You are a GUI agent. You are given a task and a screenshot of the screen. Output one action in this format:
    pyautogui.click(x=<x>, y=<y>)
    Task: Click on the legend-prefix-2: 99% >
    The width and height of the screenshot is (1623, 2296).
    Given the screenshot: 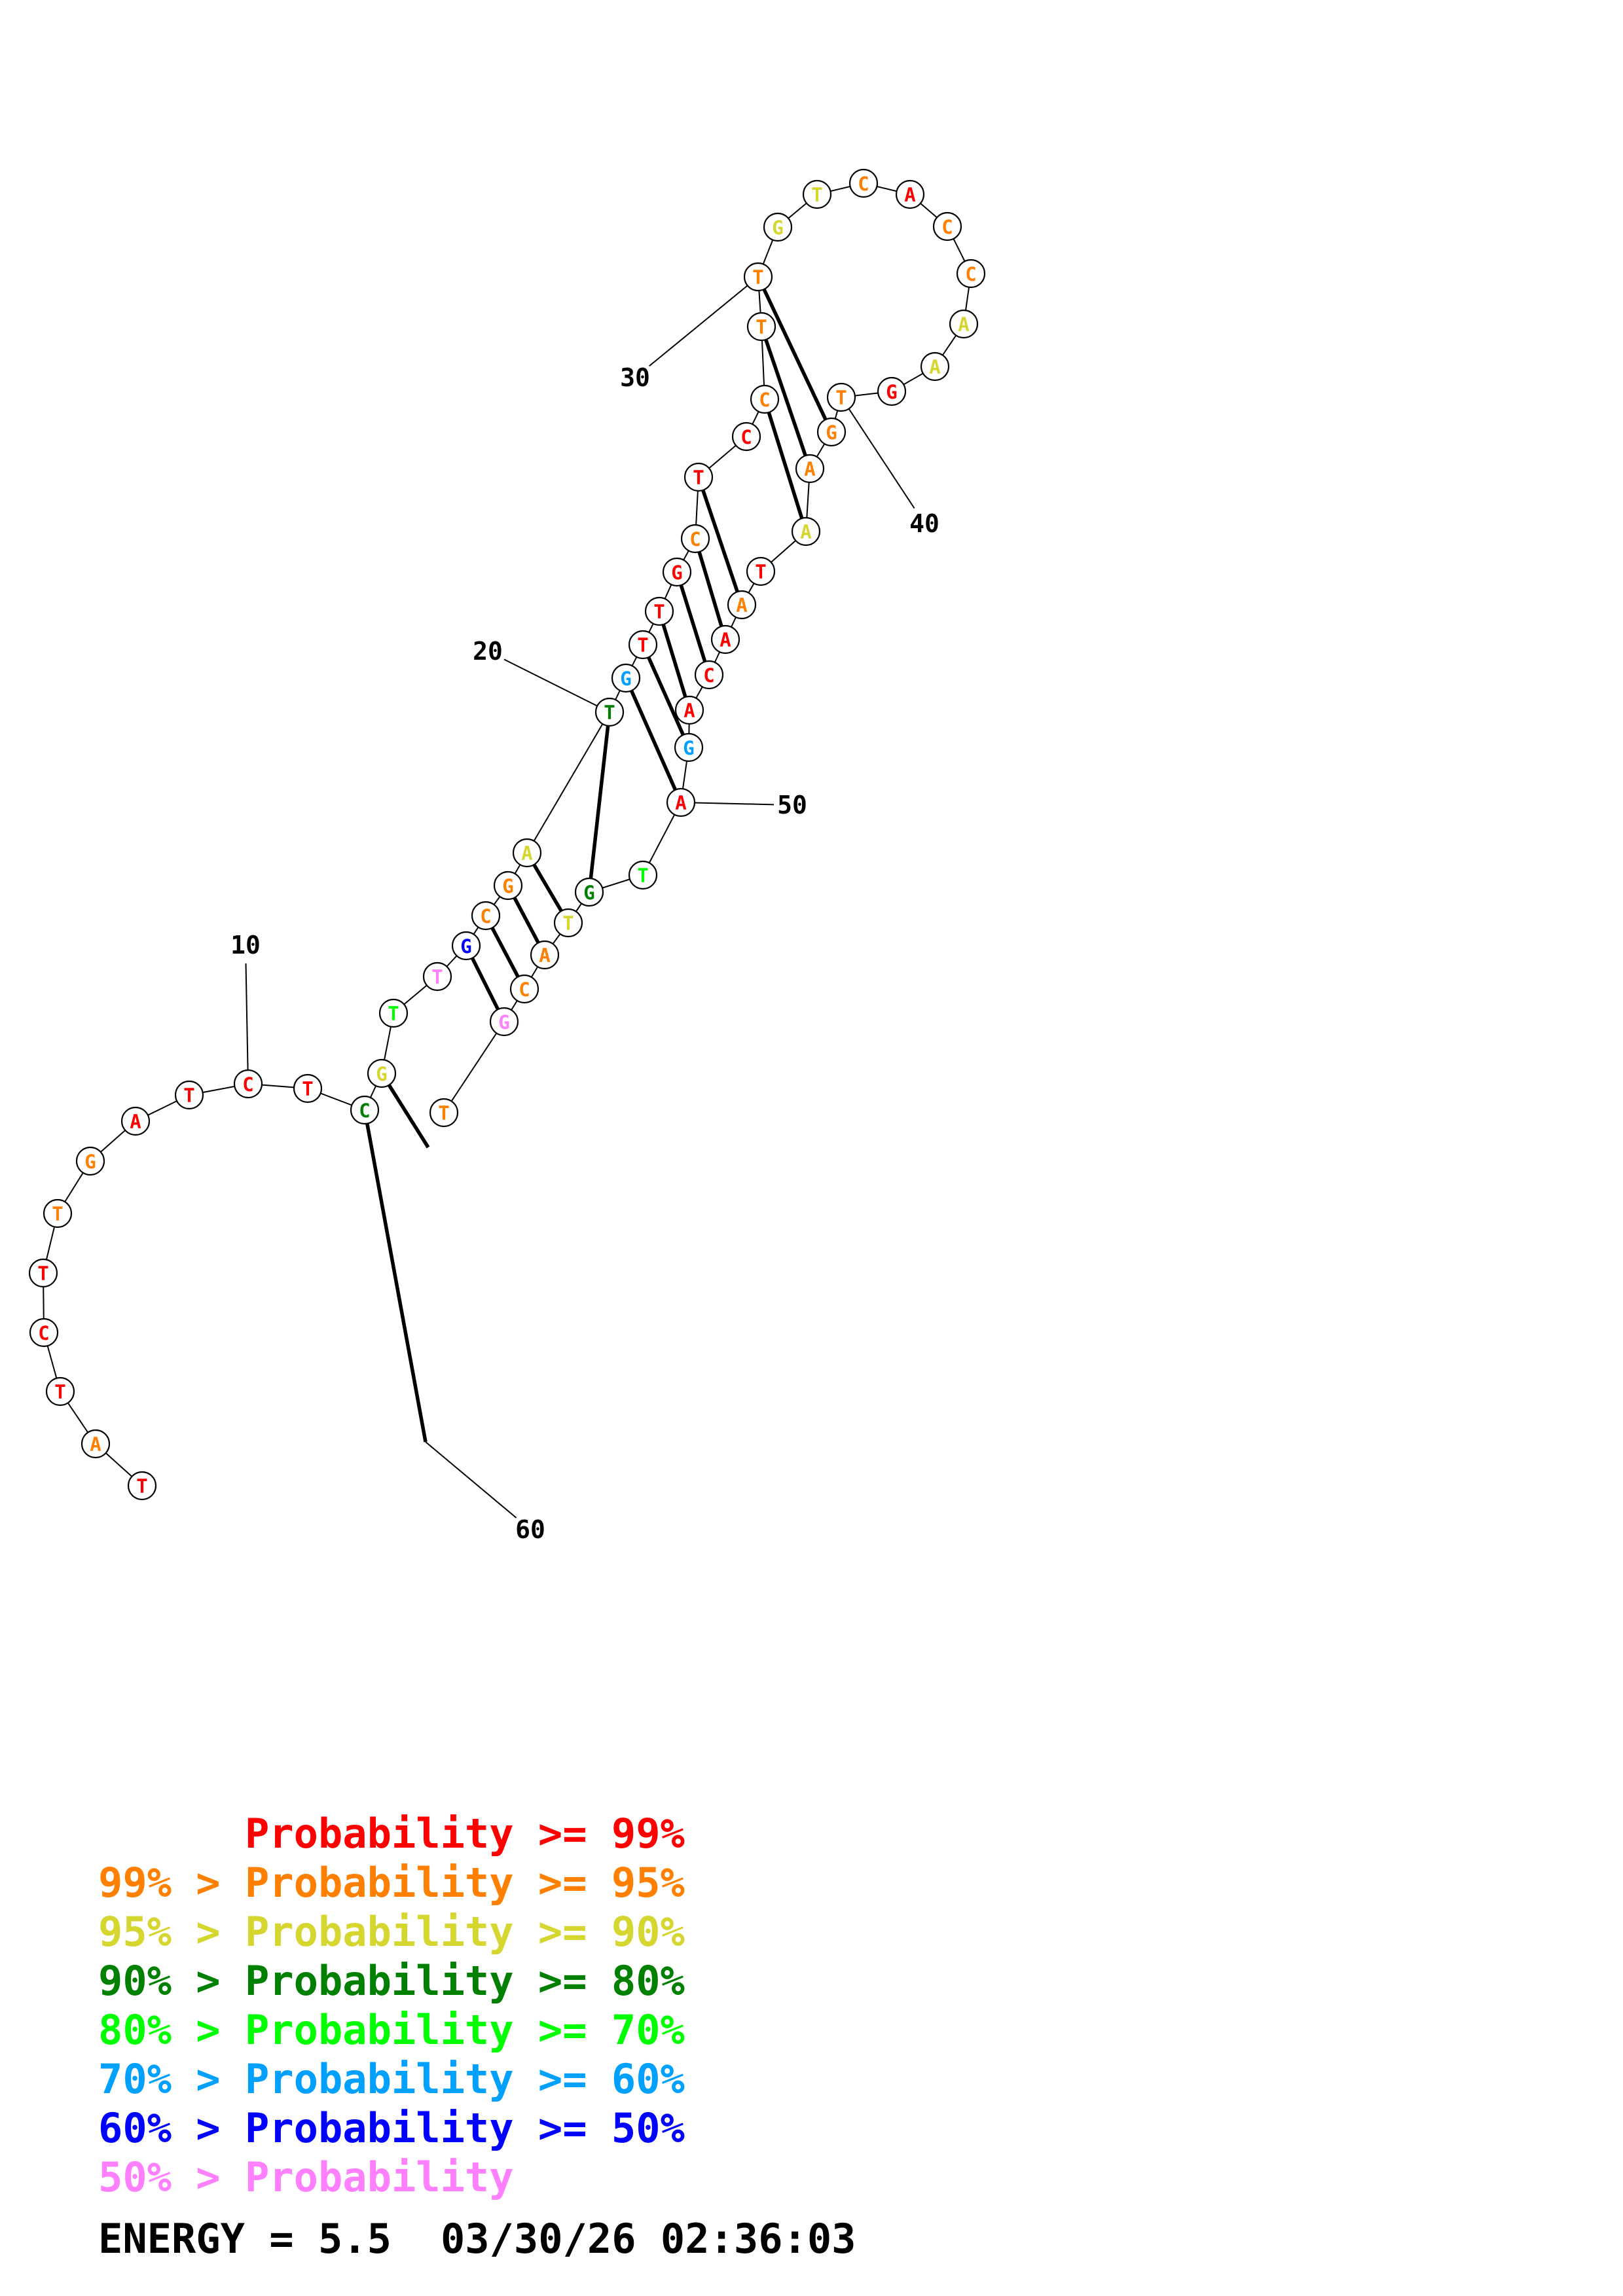 What is the action you would take?
    pyautogui.click(x=171, y=1883)
    